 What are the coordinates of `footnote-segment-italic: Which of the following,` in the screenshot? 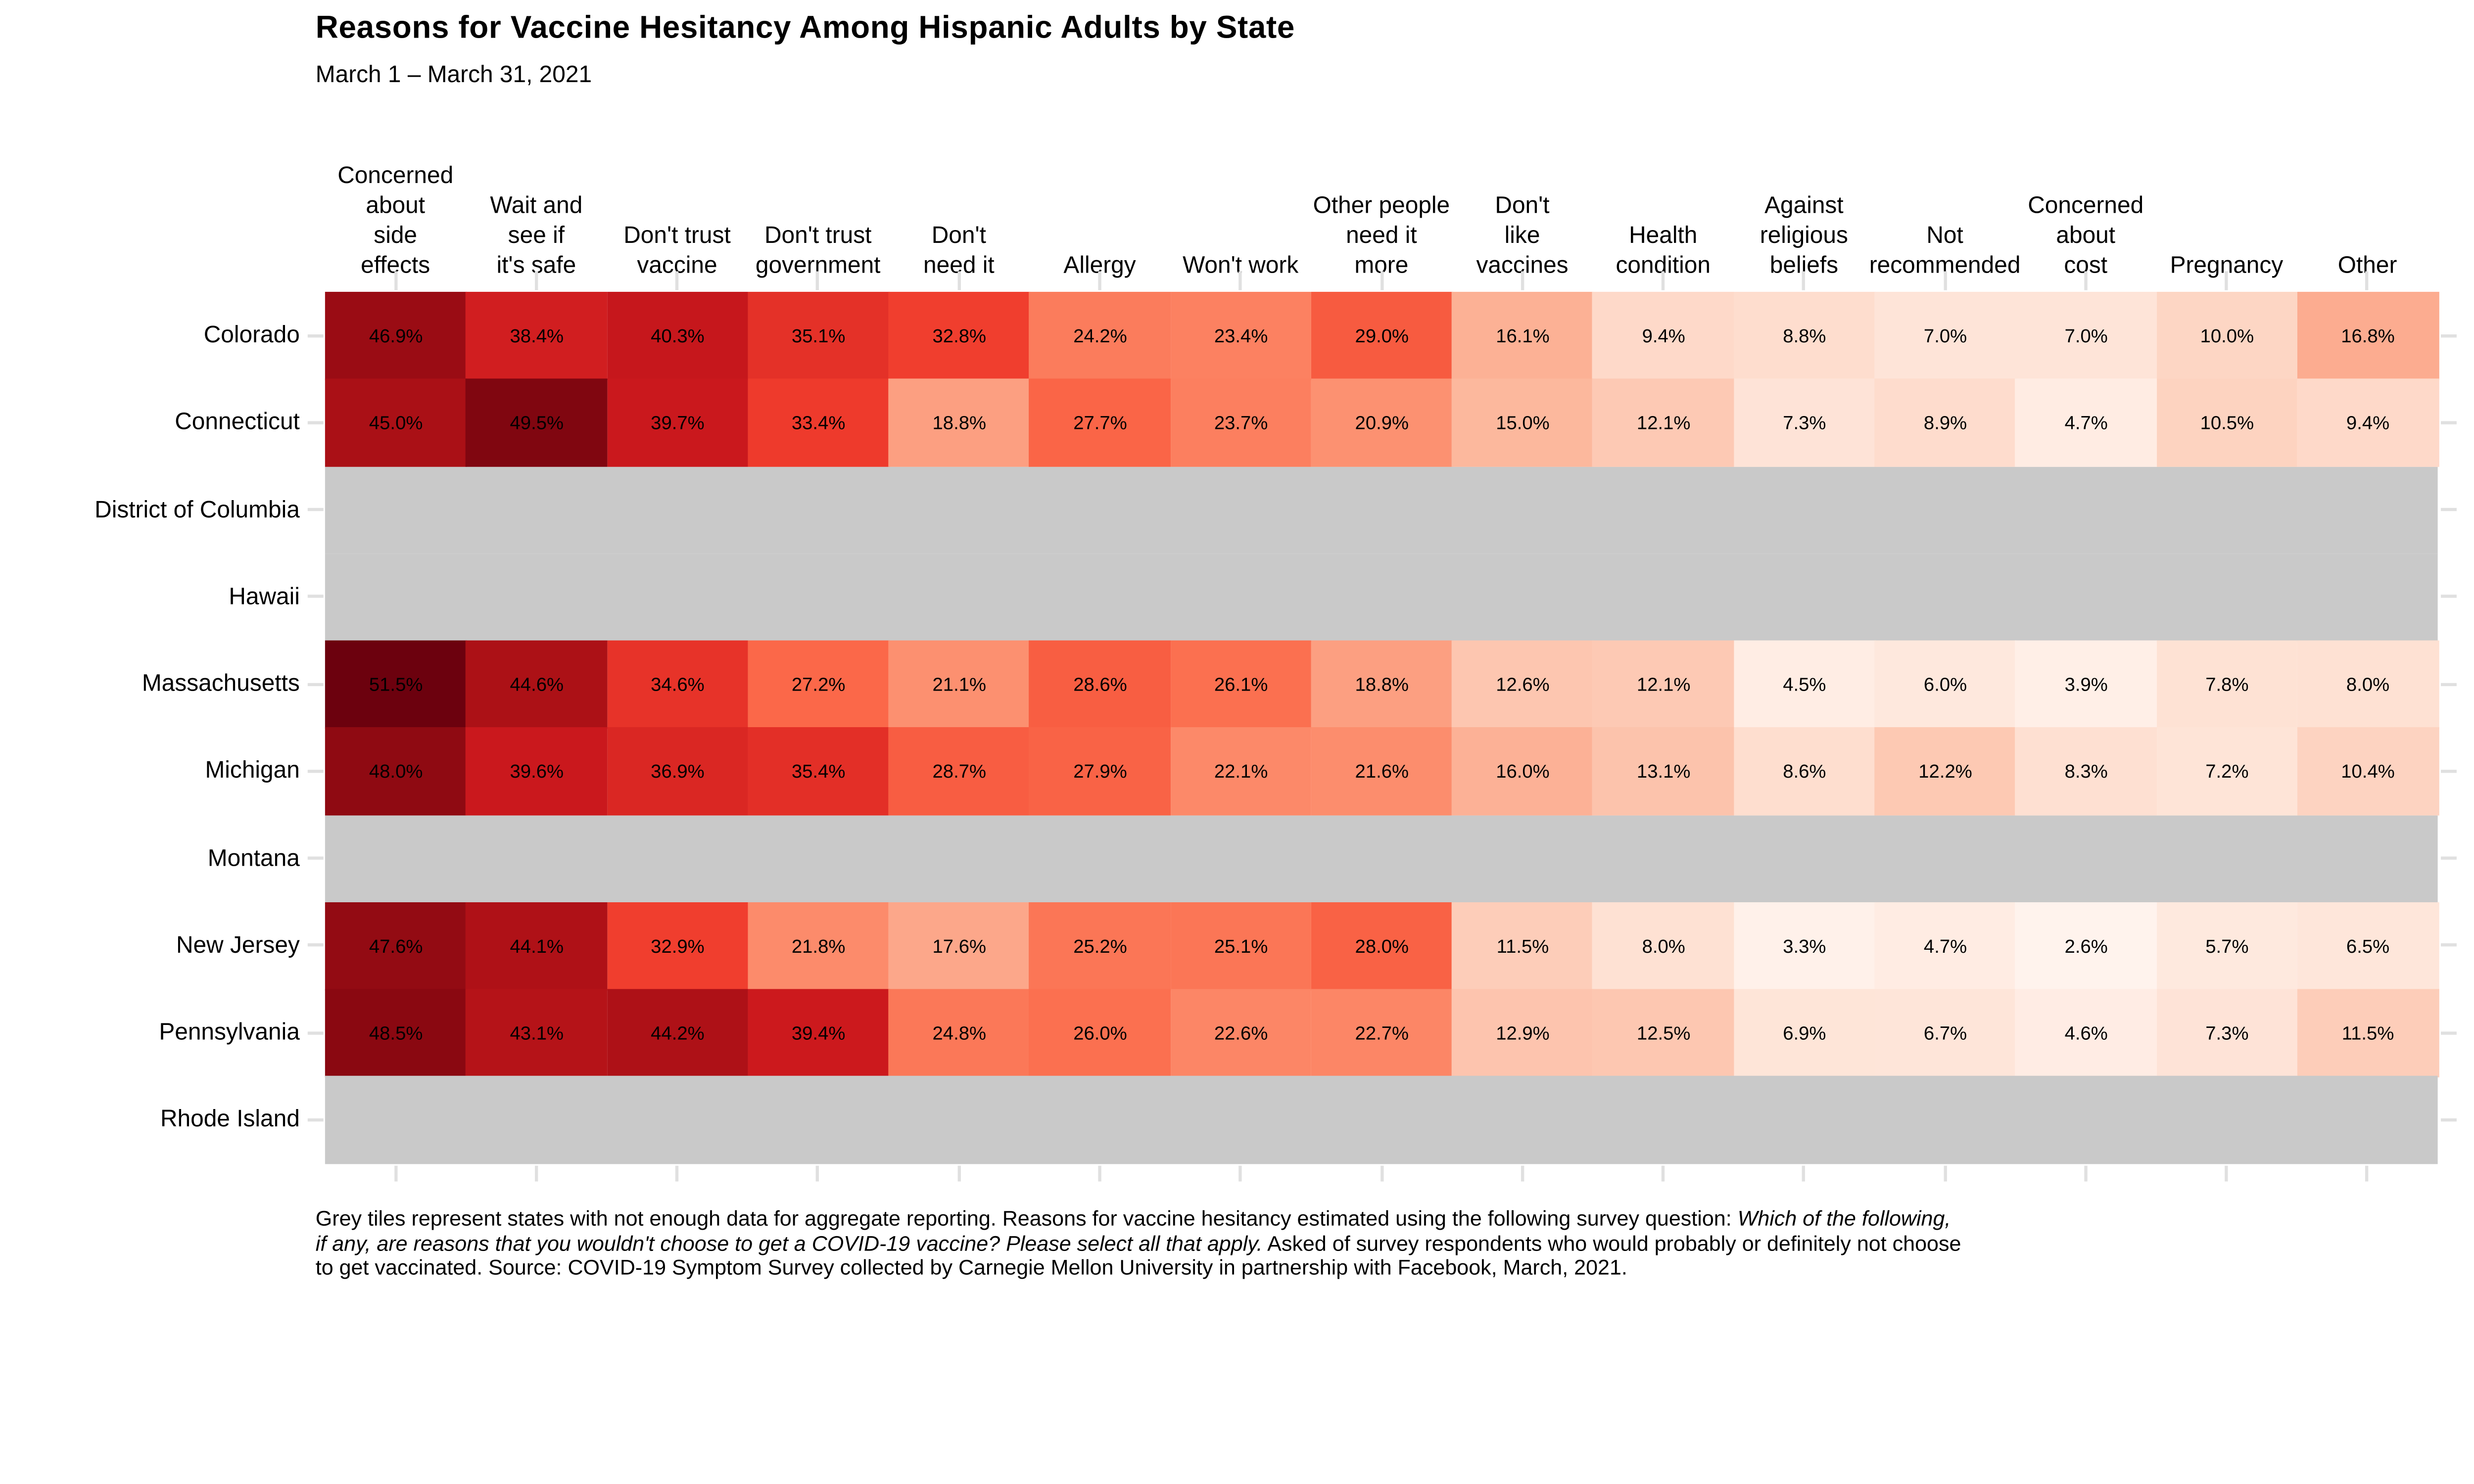 It's located at (1844, 1218).